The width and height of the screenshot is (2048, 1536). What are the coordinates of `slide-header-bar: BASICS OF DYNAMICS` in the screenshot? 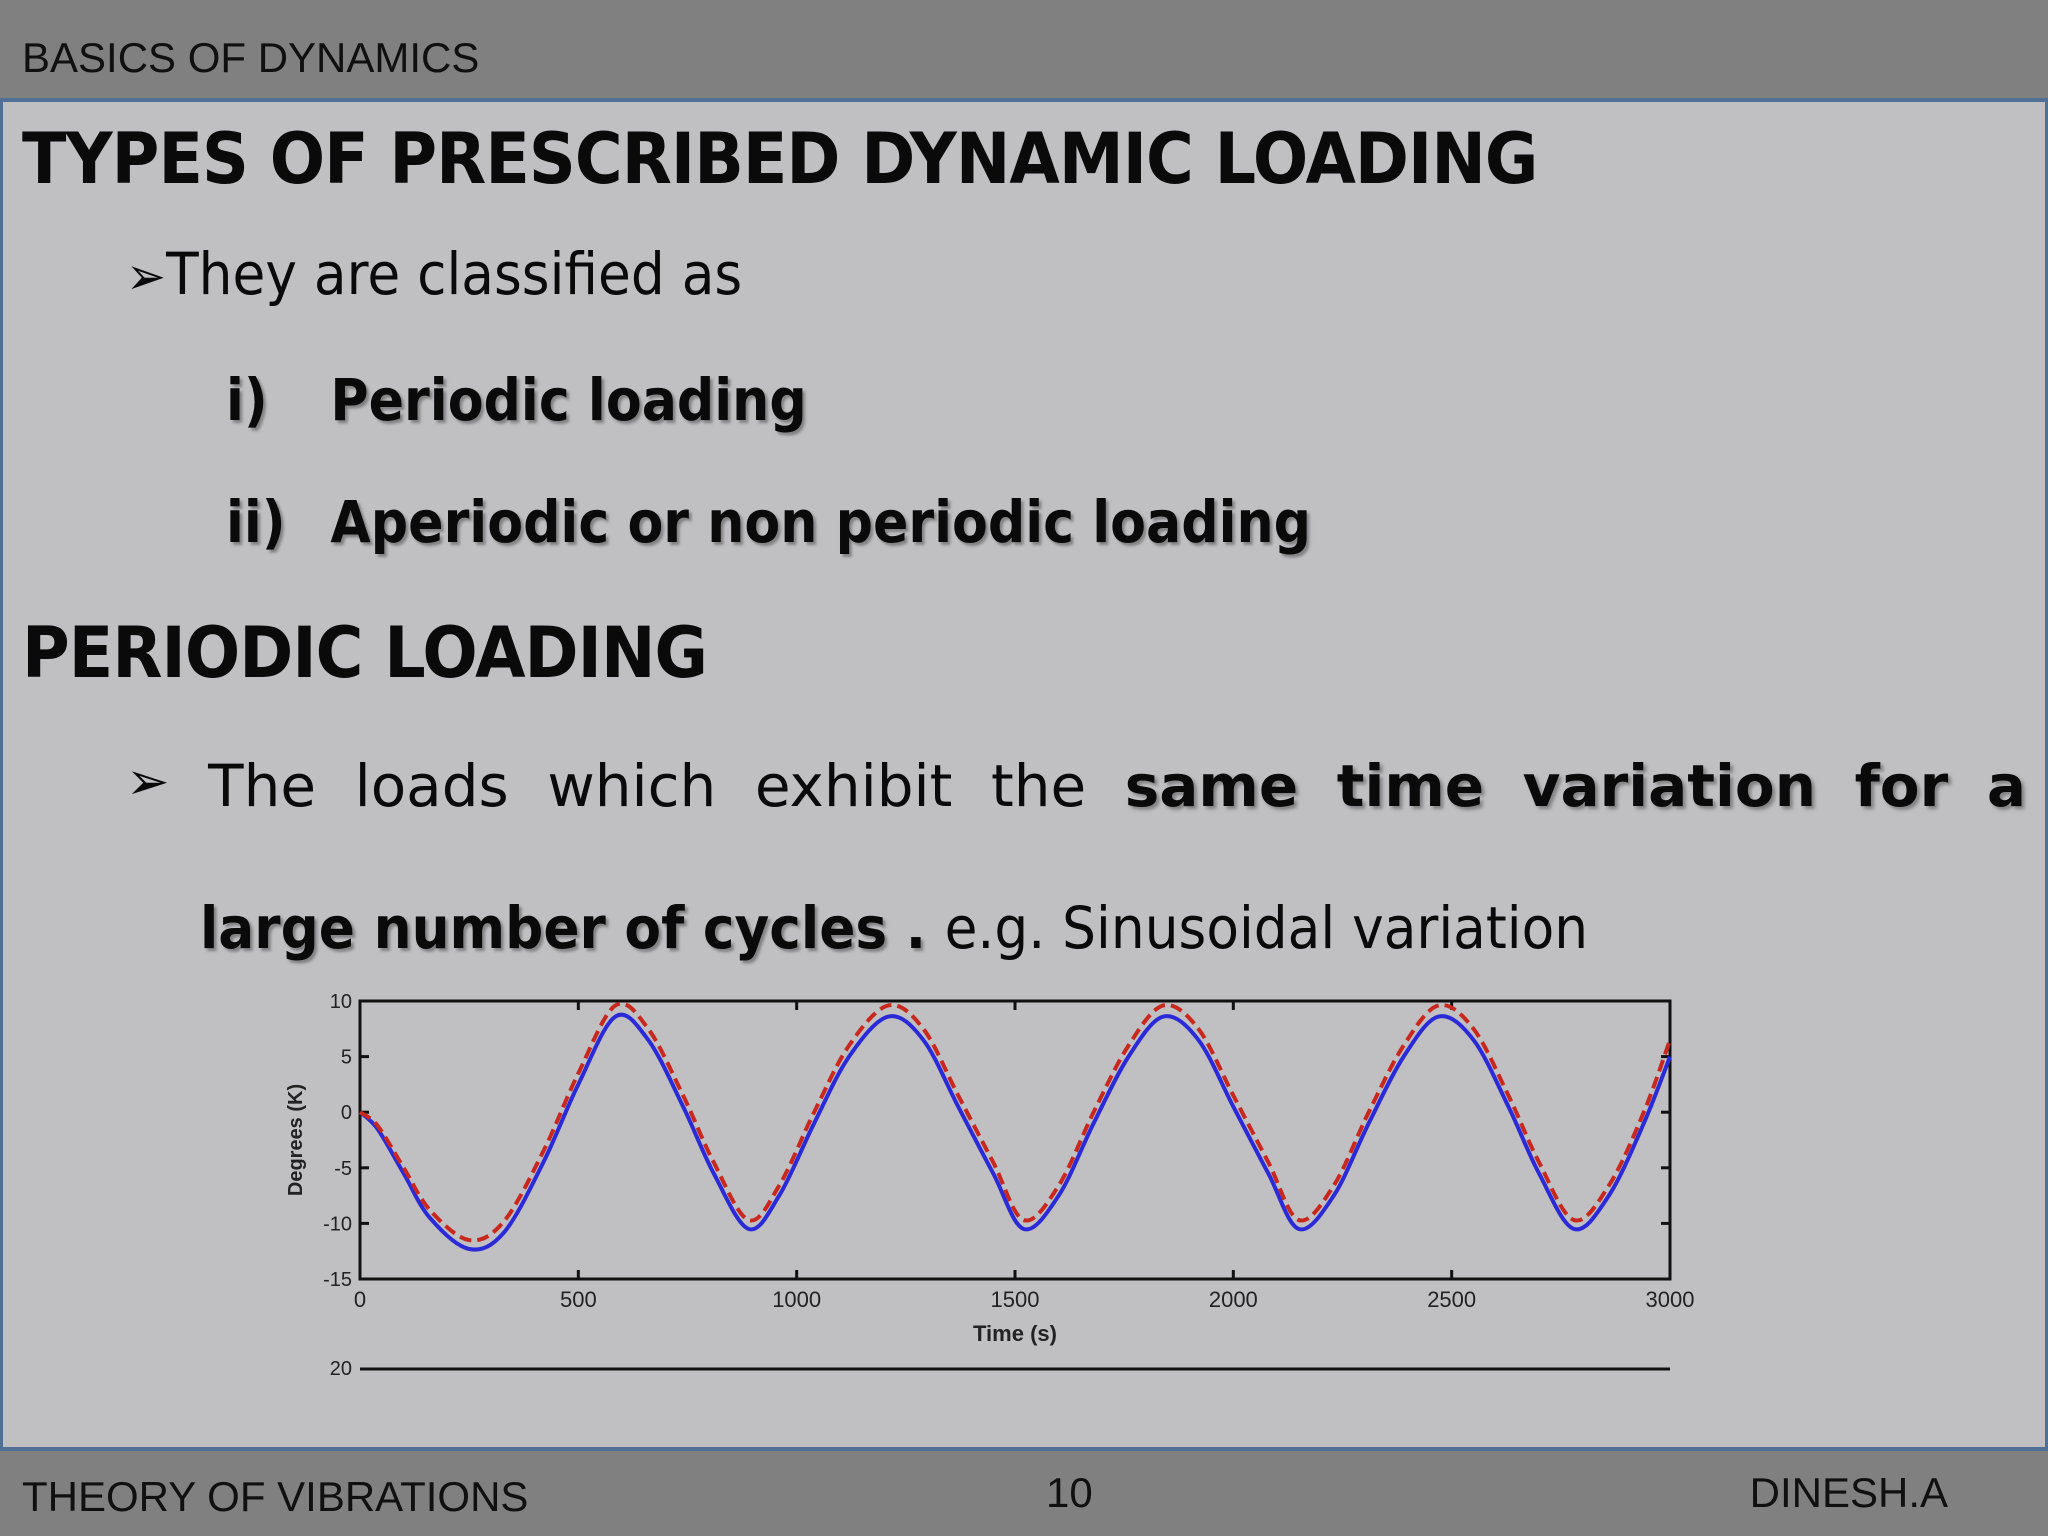 It's located at (1024, 51).